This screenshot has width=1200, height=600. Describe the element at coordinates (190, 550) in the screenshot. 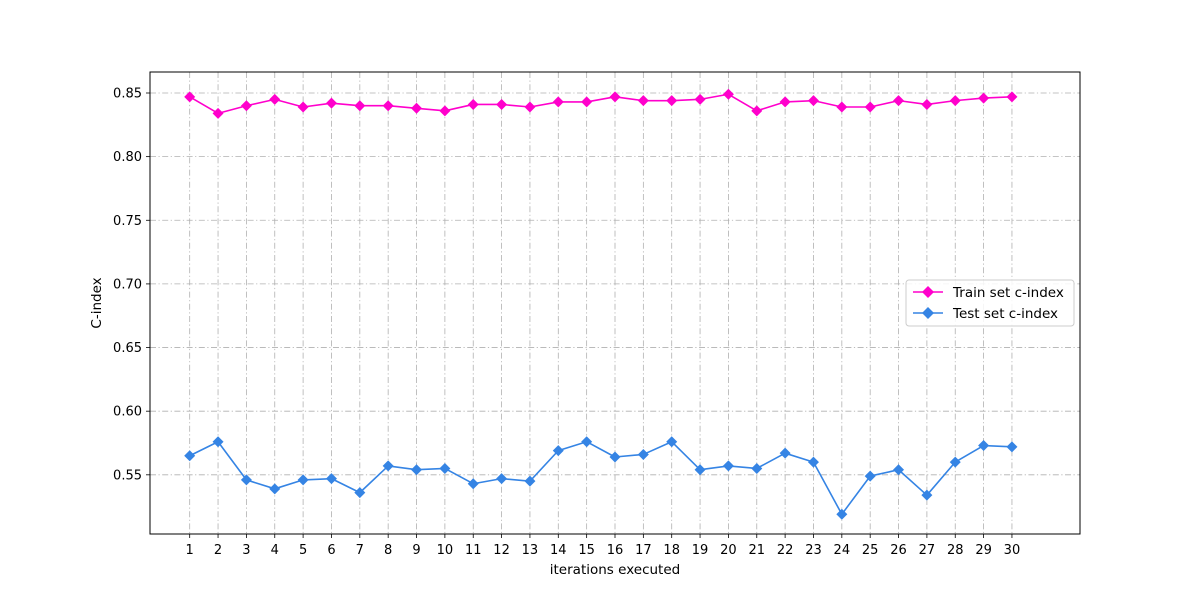

I see `x-tick-label: 1` at that location.